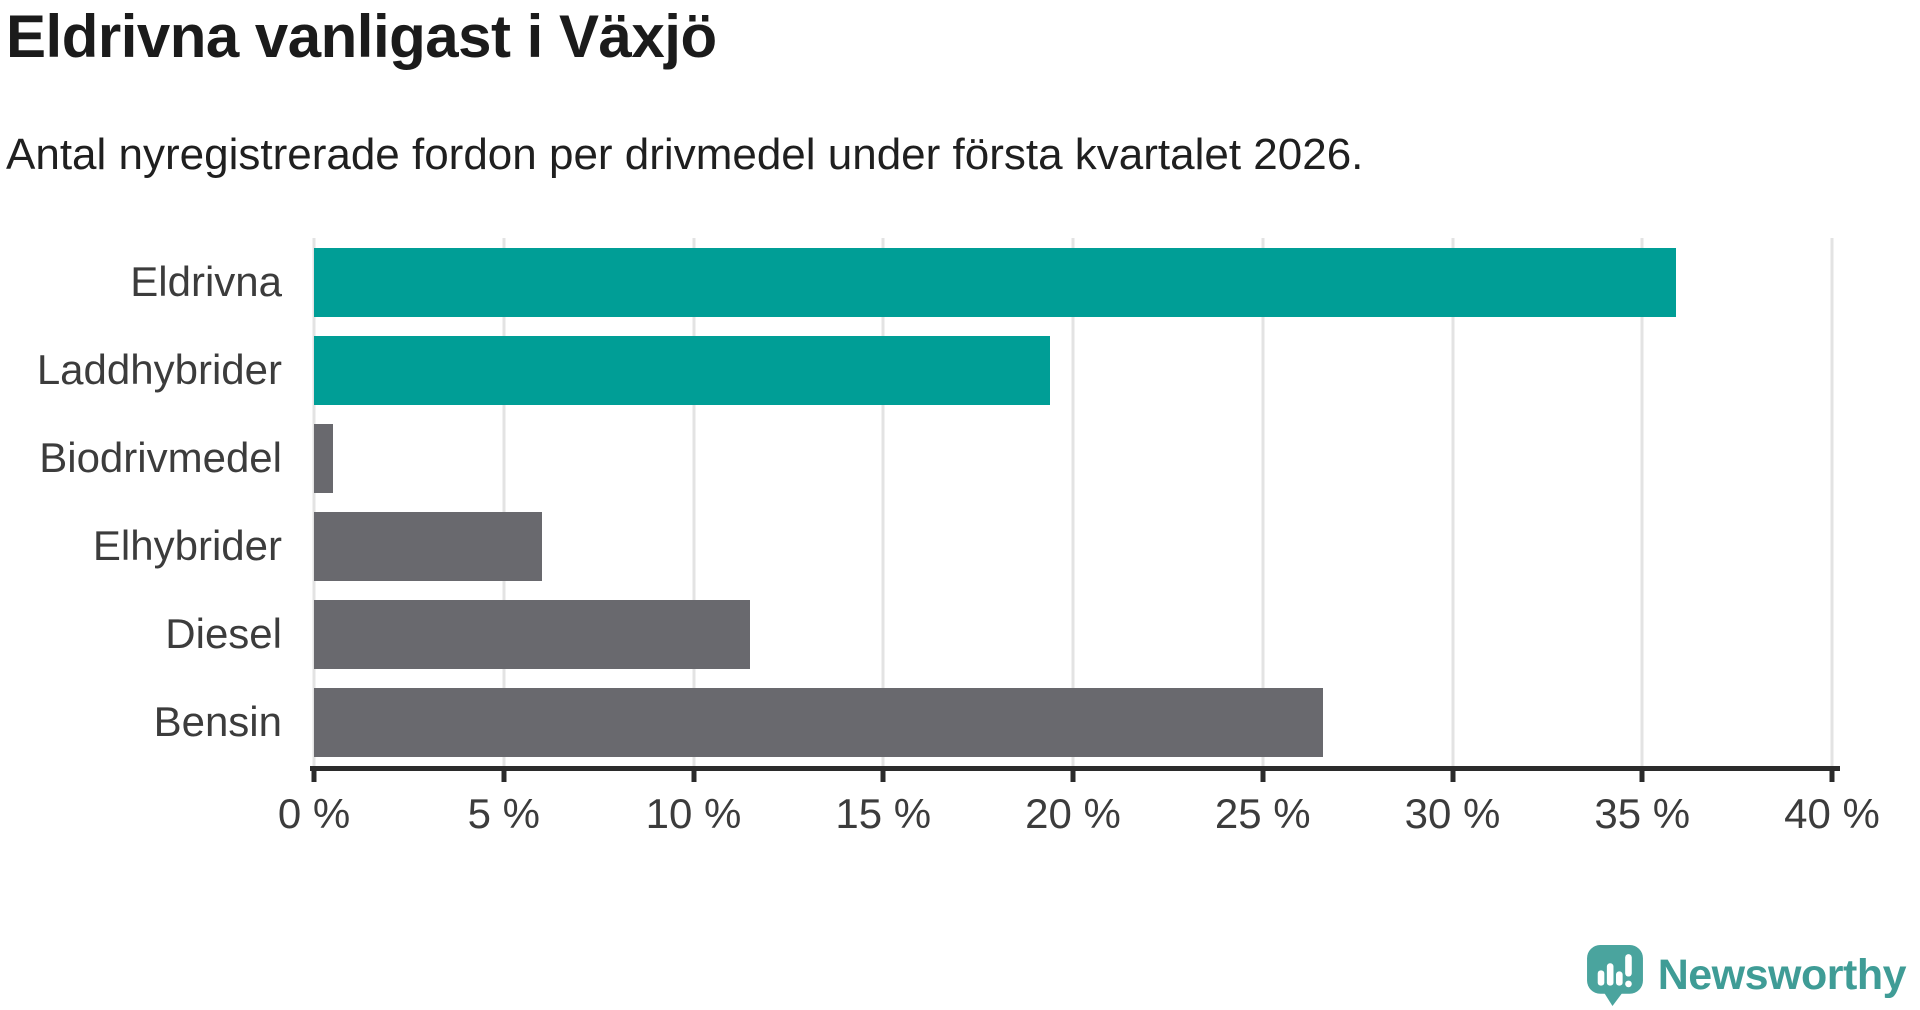 The height and width of the screenshot is (1010, 1920). What do you see at coordinates (532, 634) in the screenshot?
I see `bar-diesel` at bounding box center [532, 634].